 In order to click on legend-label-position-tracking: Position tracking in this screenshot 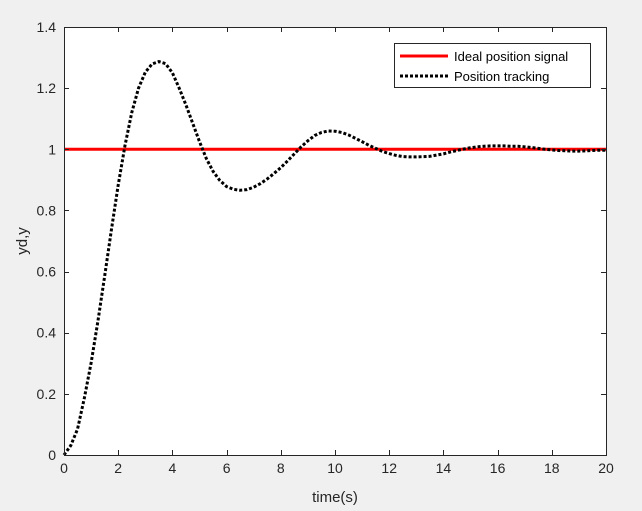, I will do `click(501, 76)`.